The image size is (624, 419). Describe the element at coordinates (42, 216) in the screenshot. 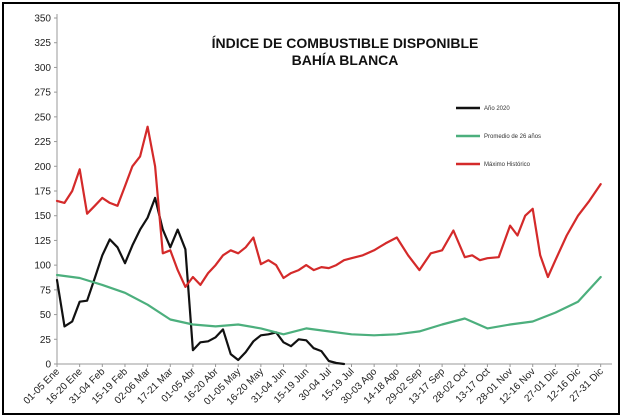

I see `y-tick-label: 150` at that location.